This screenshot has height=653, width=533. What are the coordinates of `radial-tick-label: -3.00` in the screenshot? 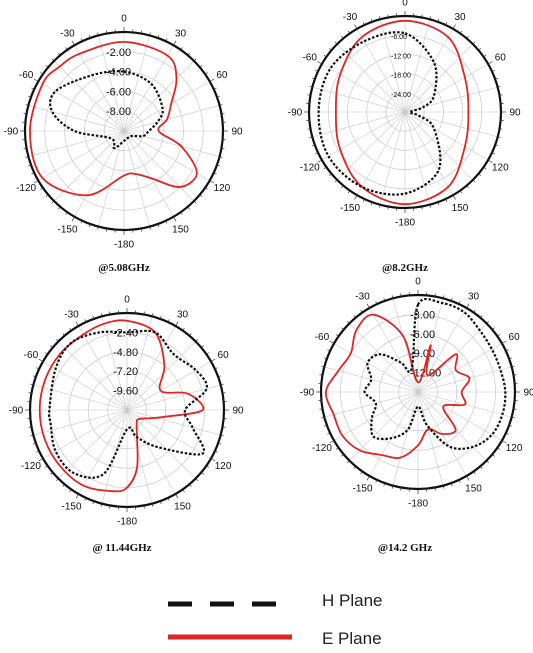 It's located at (422, 315).